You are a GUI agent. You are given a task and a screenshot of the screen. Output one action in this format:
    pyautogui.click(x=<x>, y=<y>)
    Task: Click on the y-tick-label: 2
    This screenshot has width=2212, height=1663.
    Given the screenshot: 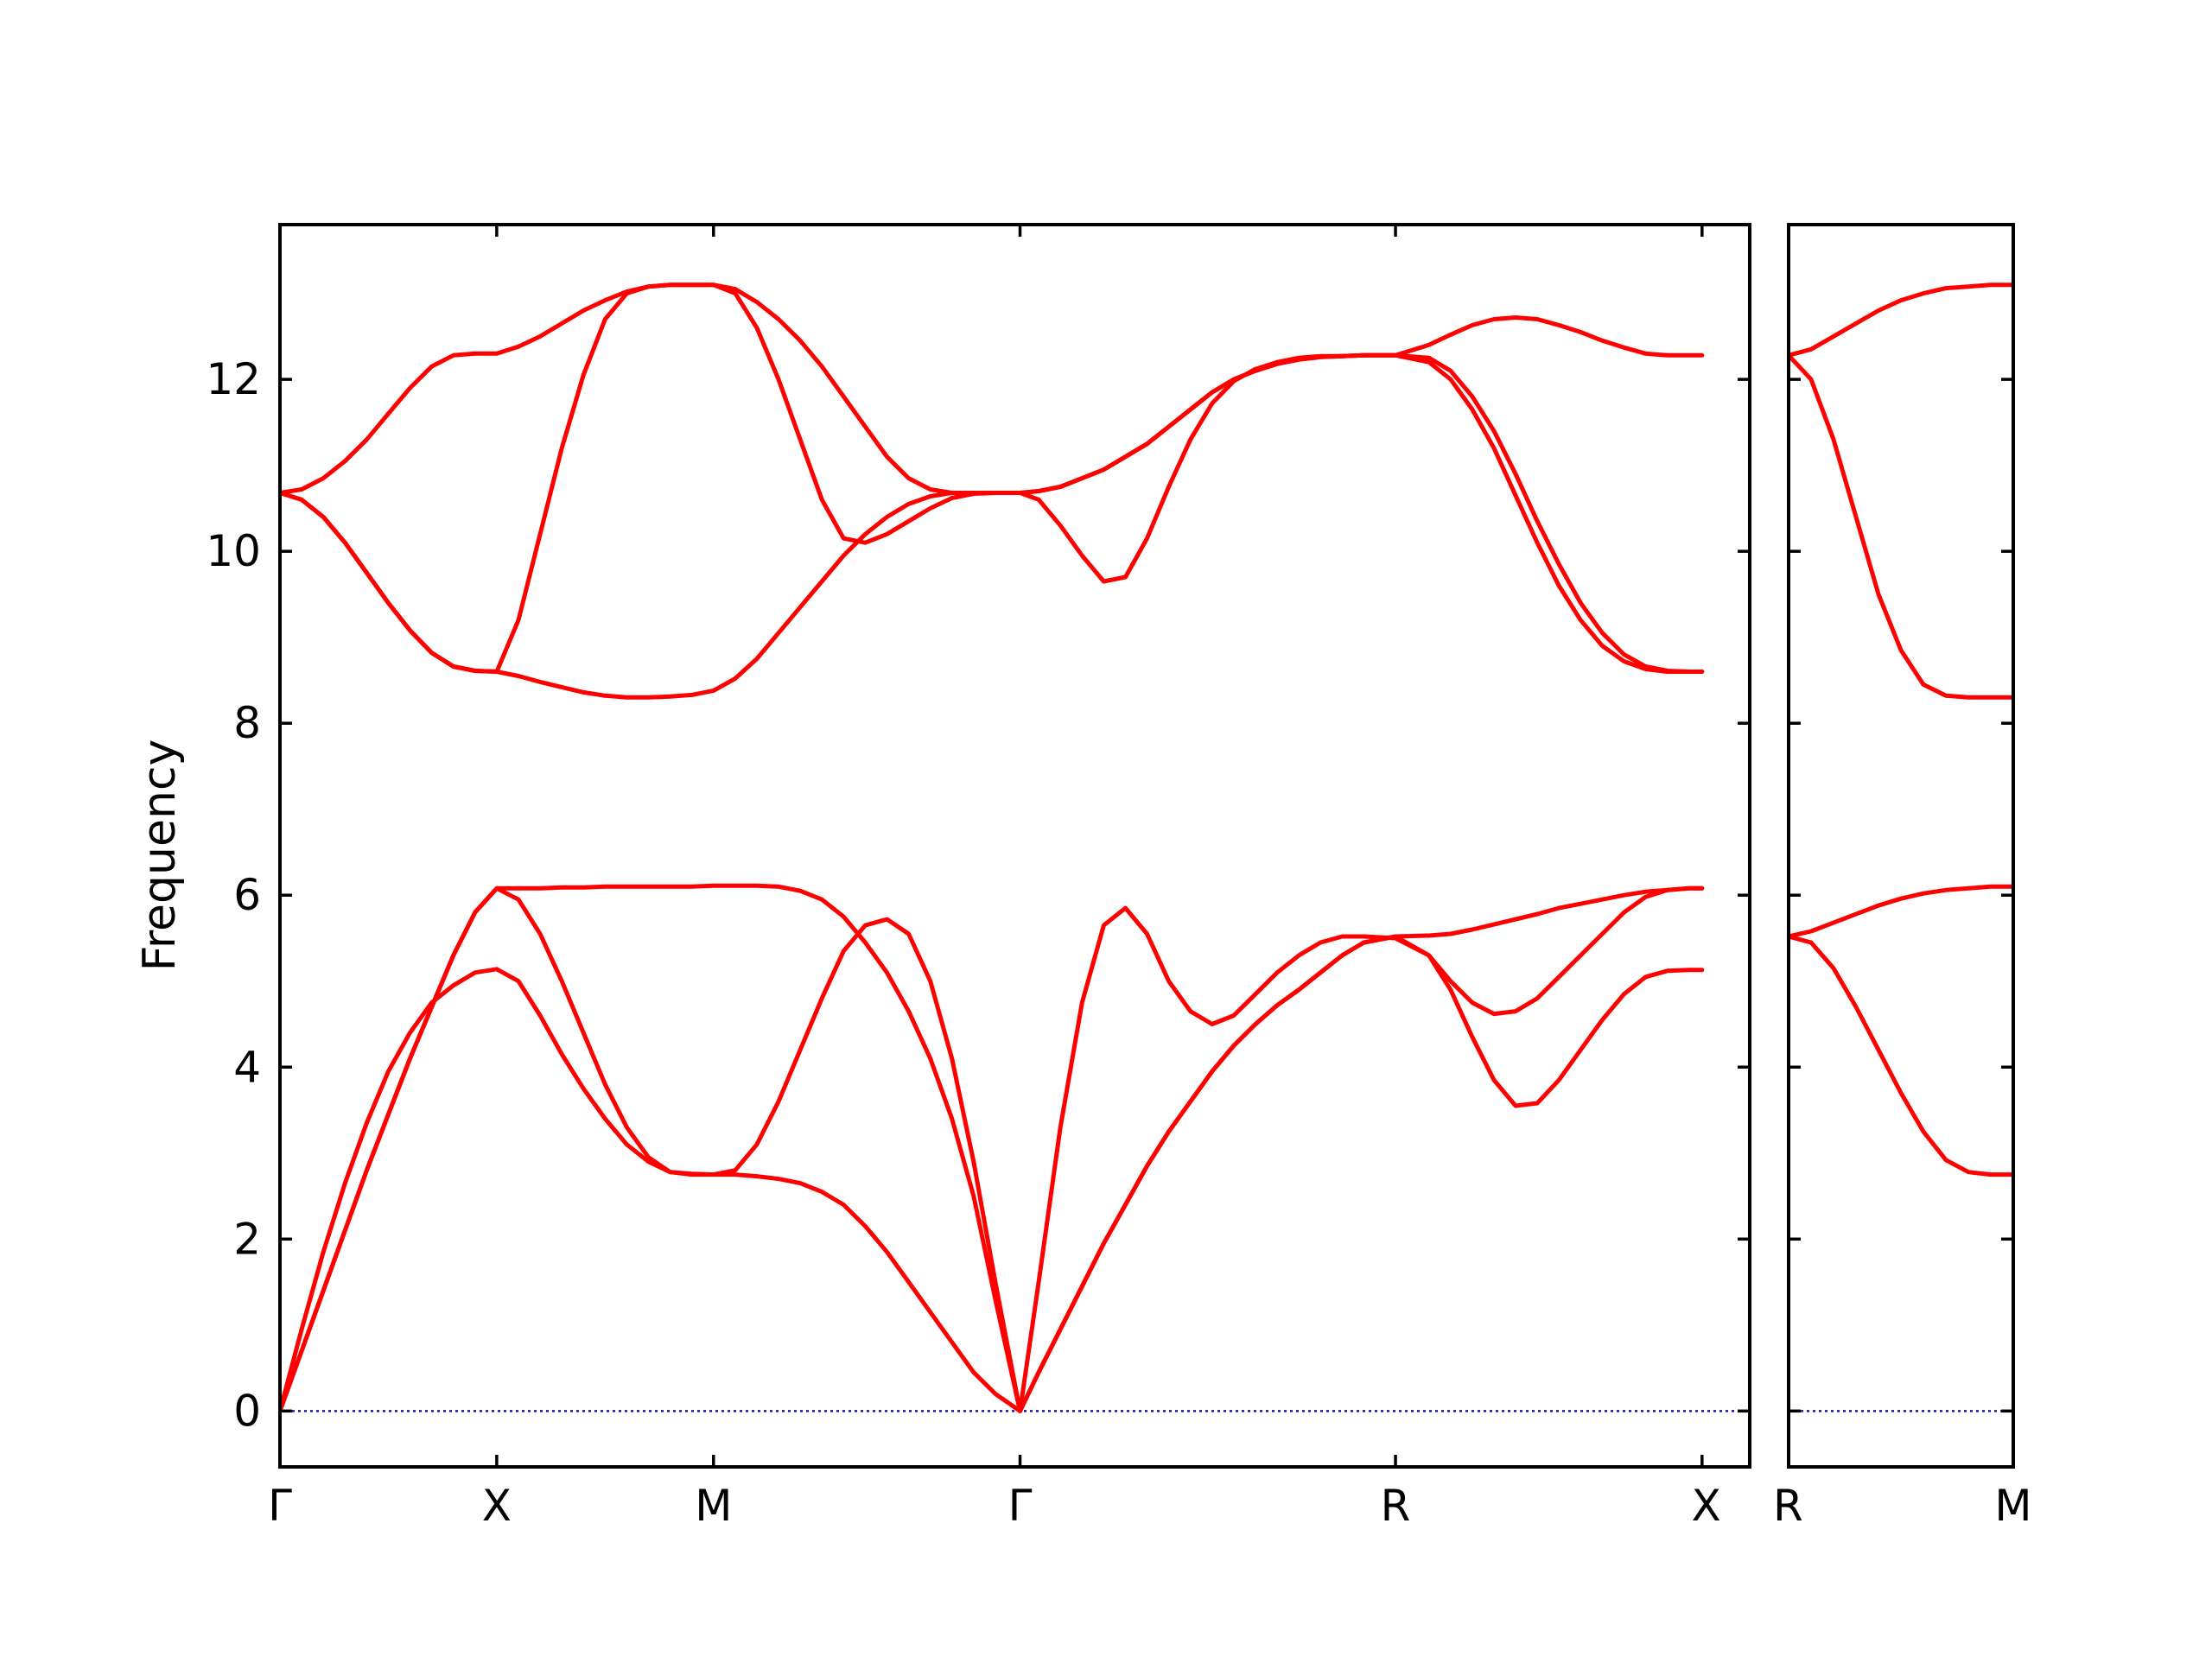 What is the action you would take?
    pyautogui.click(x=247, y=1239)
    